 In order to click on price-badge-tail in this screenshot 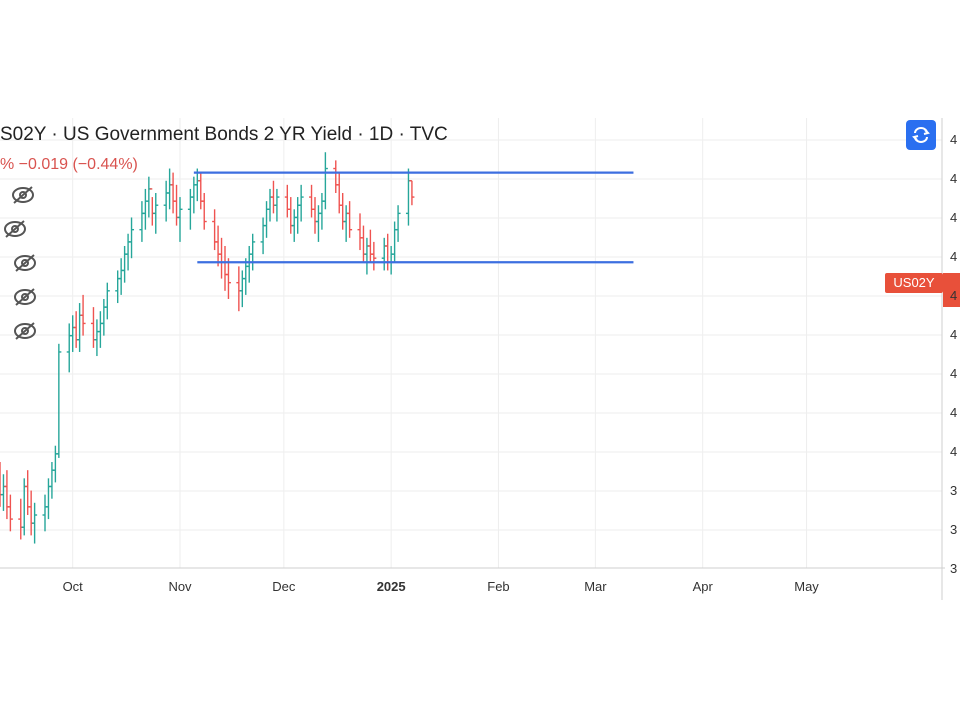, I will do `click(951, 290)`.